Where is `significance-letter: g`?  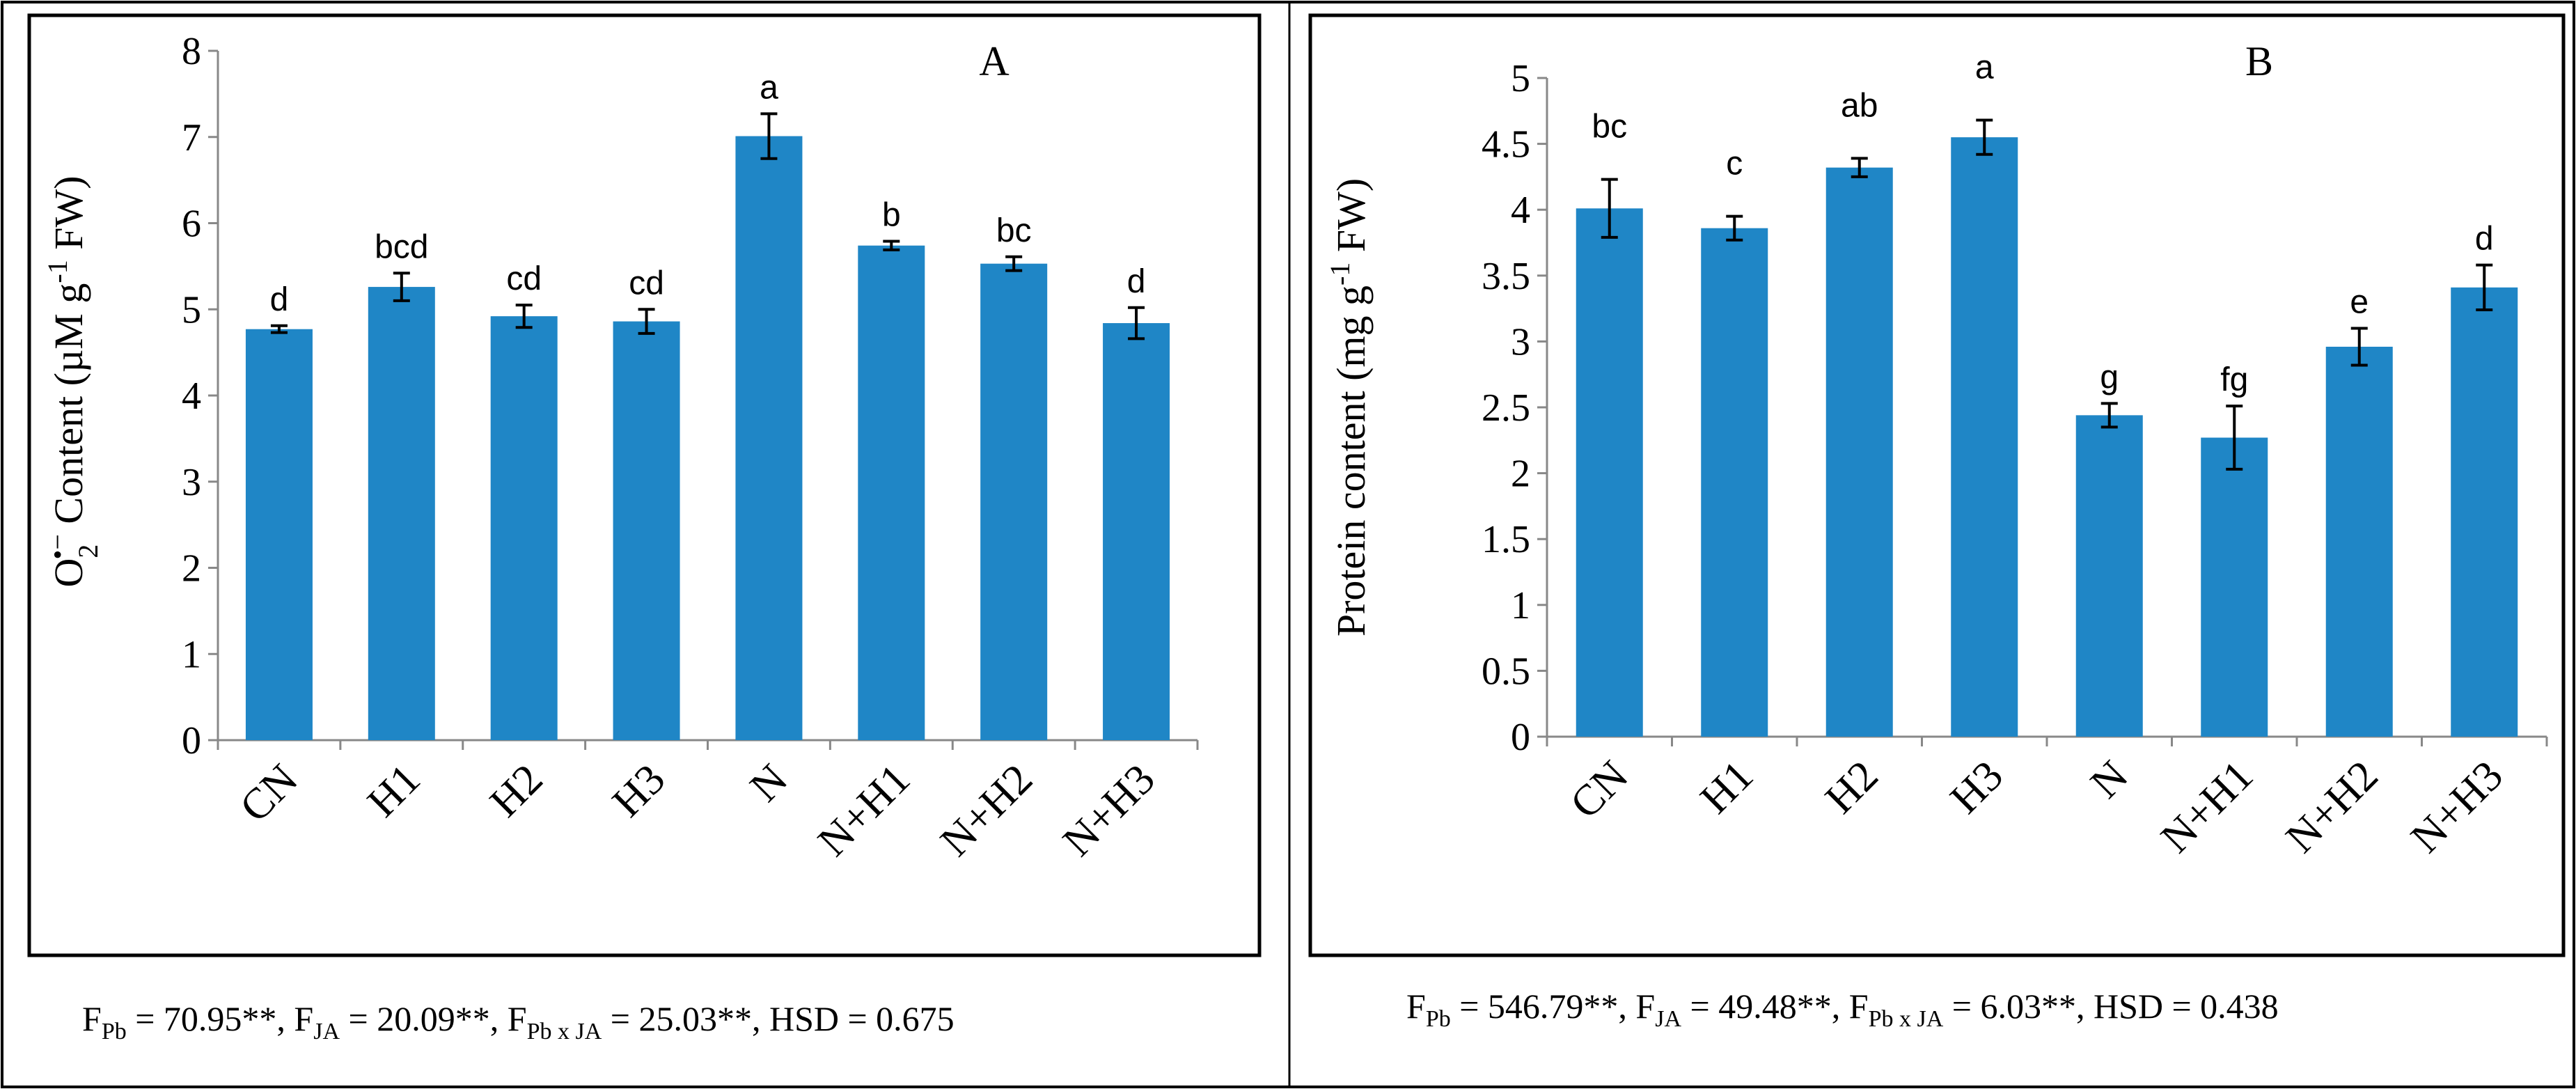 significance-letter: g is located at coordinates (2109, 377).